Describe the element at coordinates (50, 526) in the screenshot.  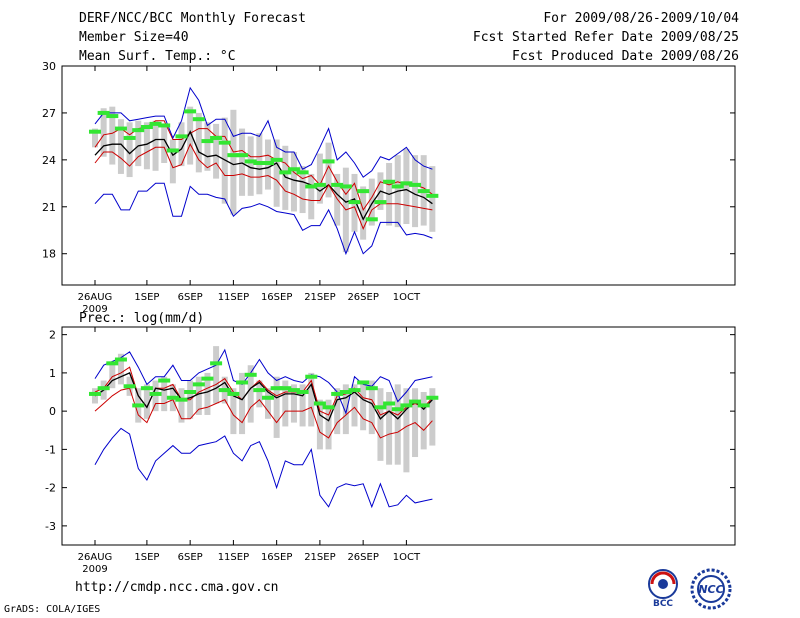
I see `y-tick-label: -3` at that location.